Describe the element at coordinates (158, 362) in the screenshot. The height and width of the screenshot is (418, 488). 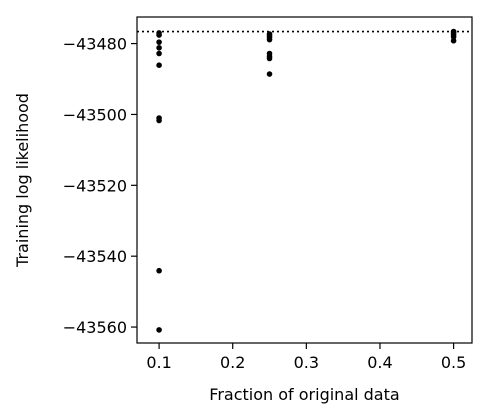
I see `x-tick-label: 0.1` at that location.